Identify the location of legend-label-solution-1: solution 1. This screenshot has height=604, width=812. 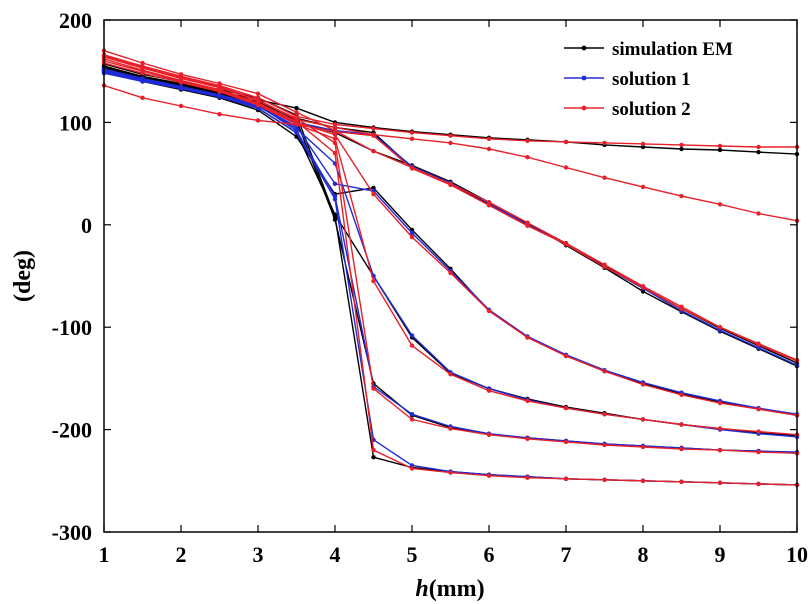
(651, 79).